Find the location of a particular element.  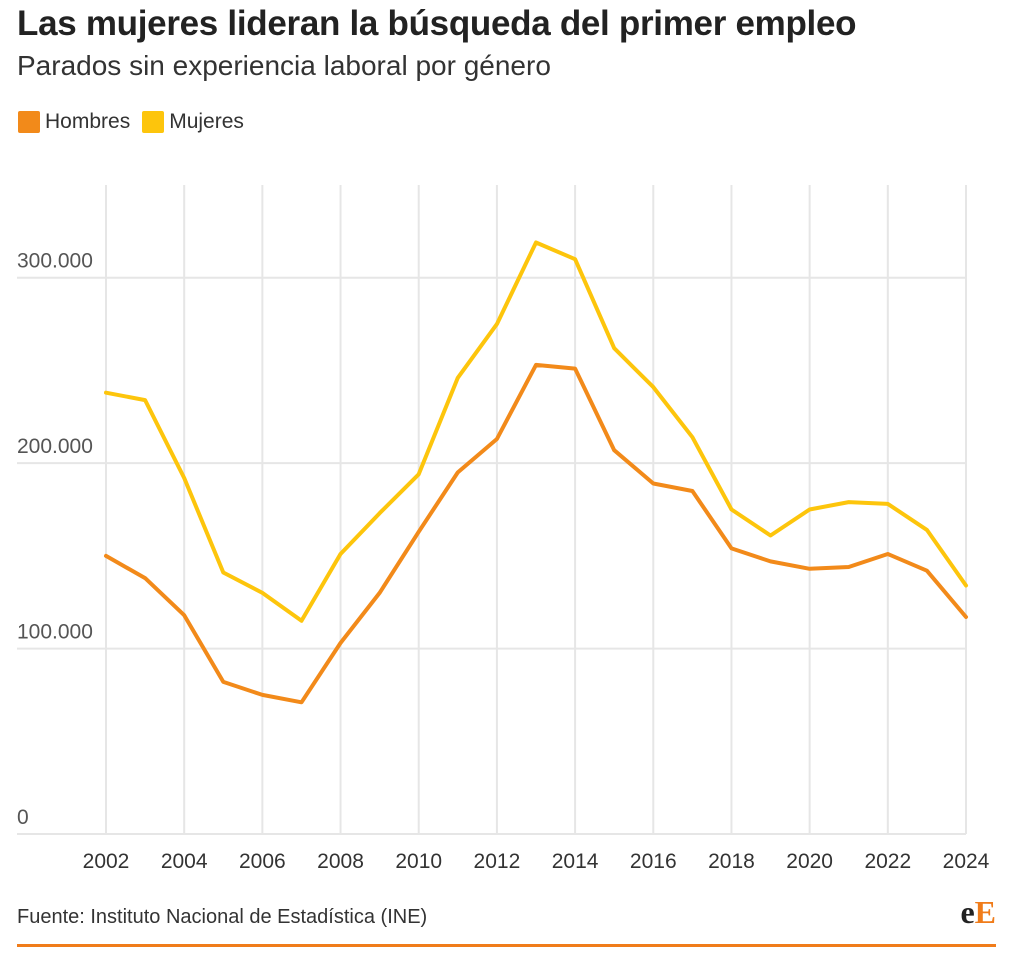

x-tick-label-2008: 2008 is located at coordinates (340, 861).